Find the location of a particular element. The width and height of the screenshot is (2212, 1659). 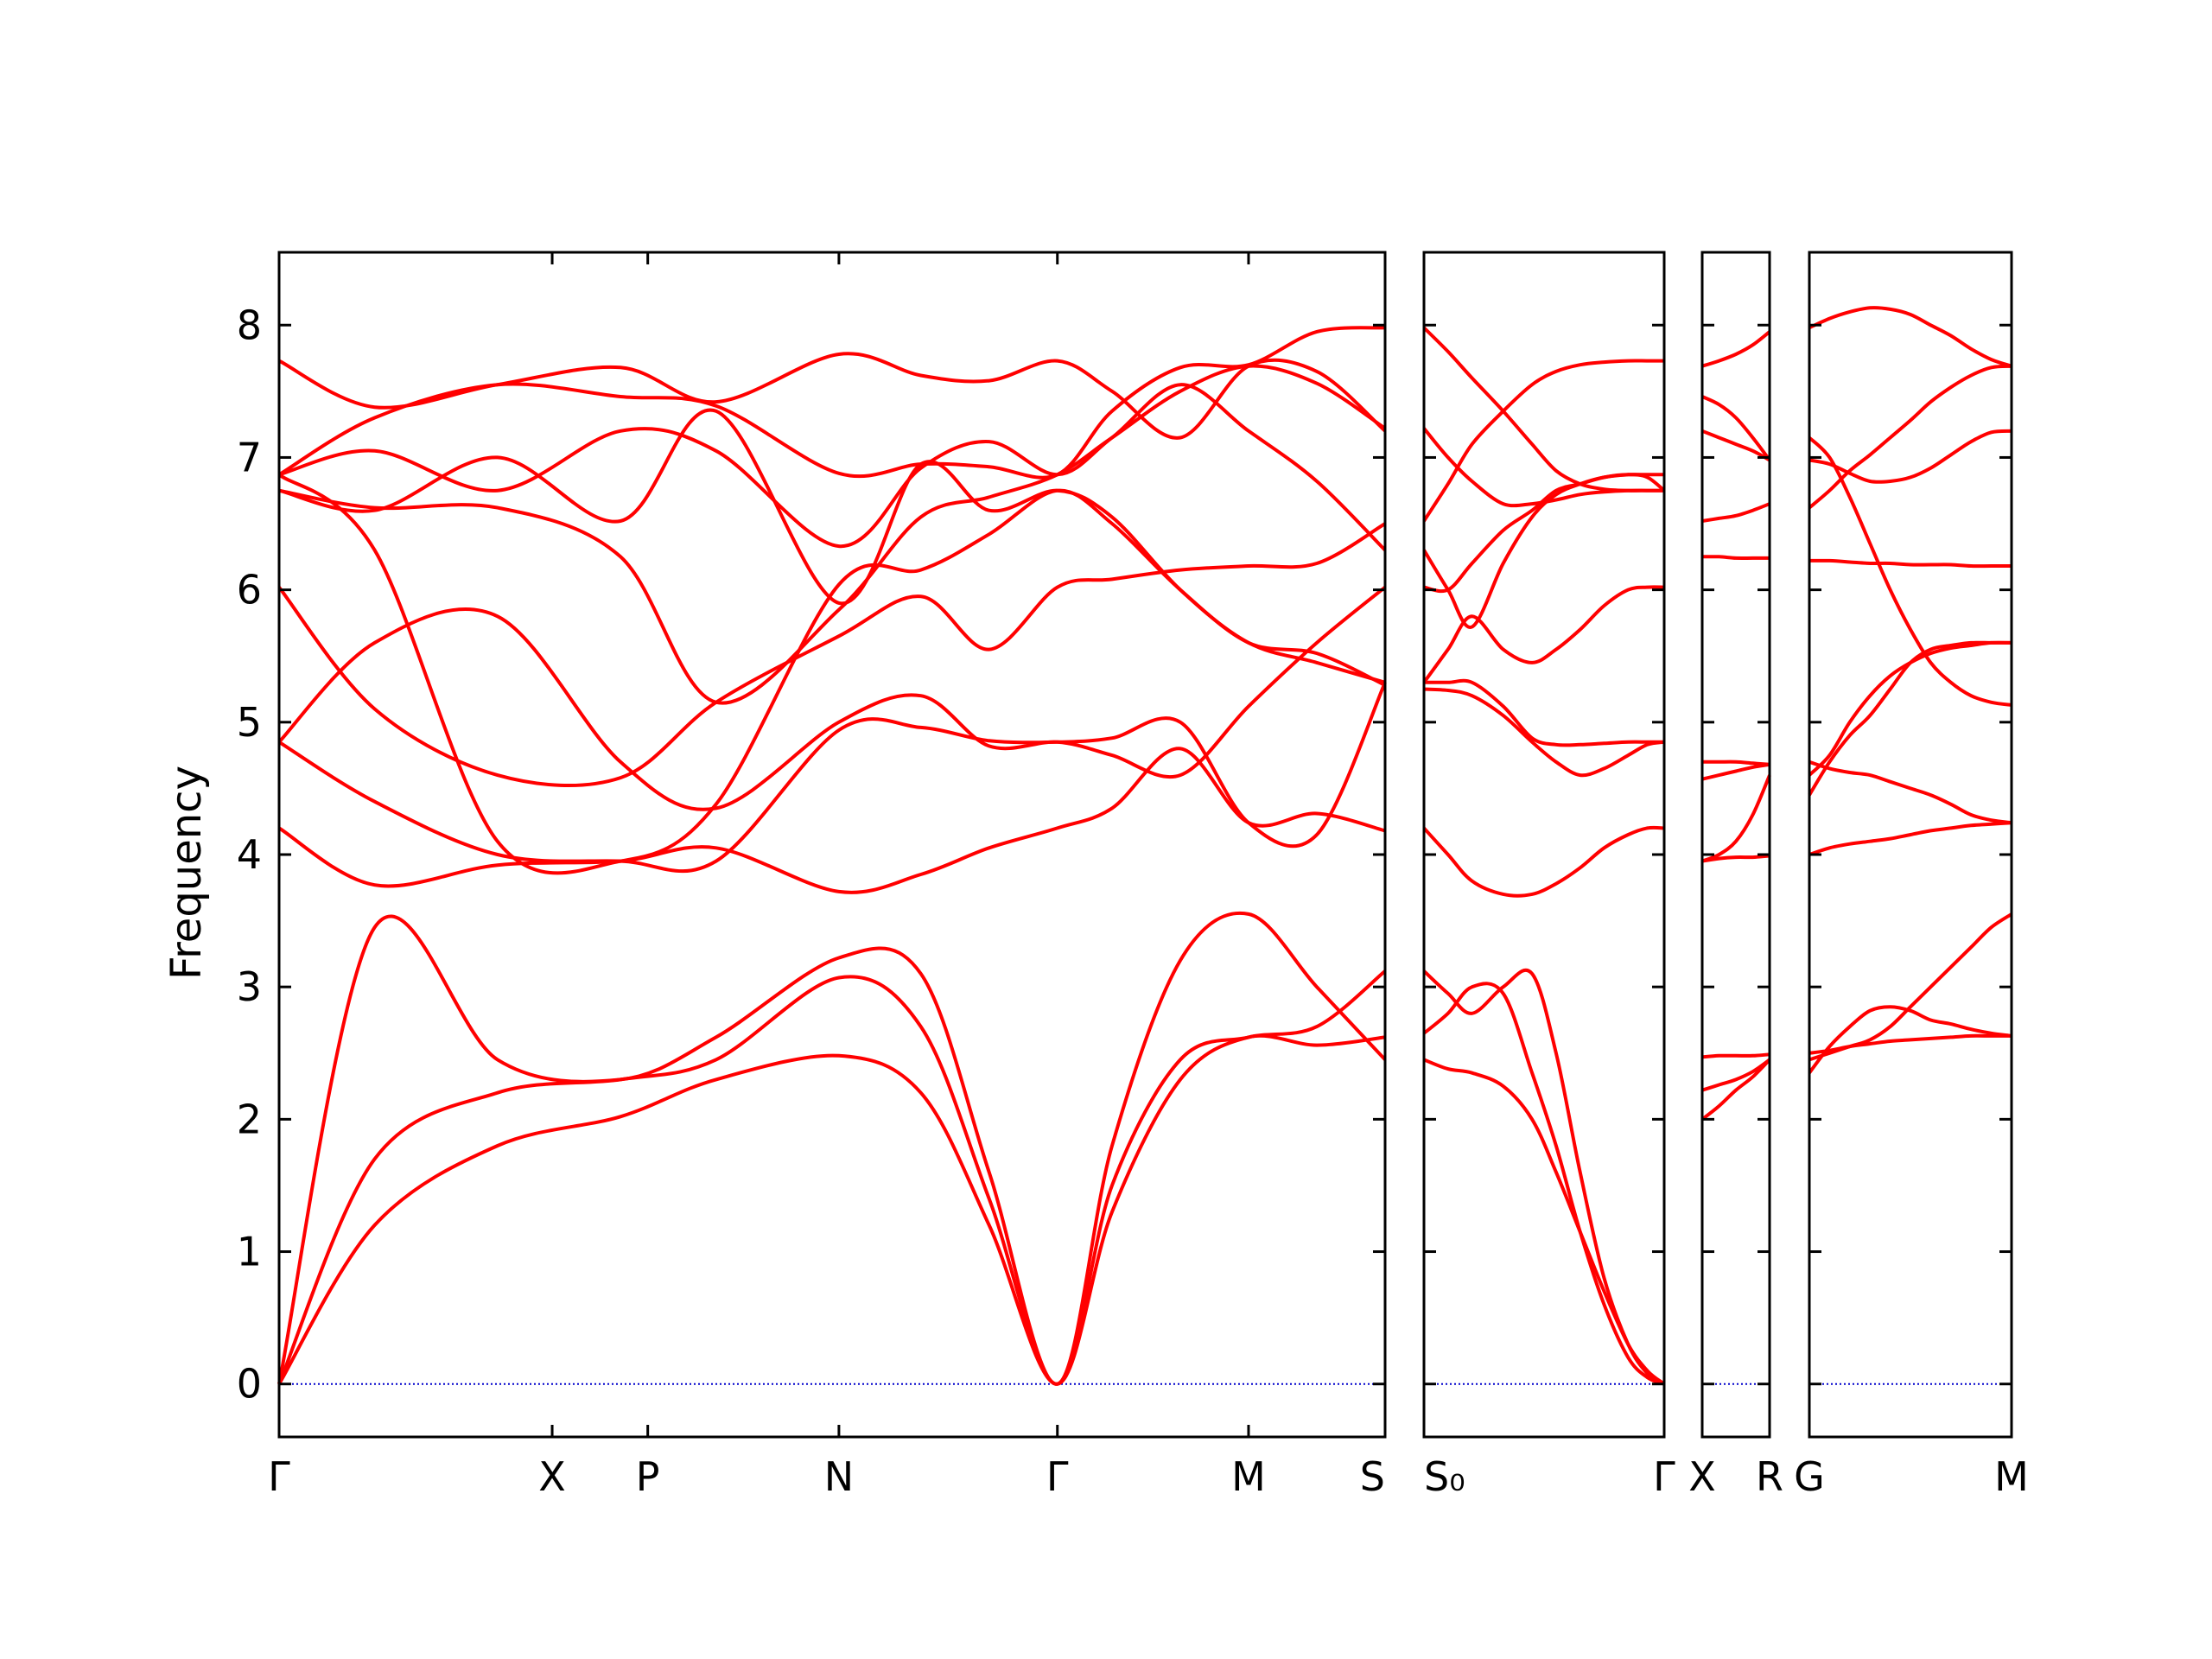

x-tick-label: P is located at coordinates (648, 1476).